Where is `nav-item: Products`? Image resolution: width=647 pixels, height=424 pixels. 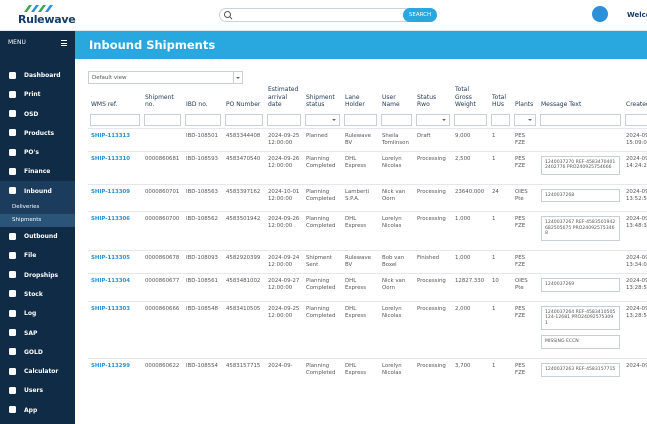 nav-item: Products is located at coordinates (37, 132).